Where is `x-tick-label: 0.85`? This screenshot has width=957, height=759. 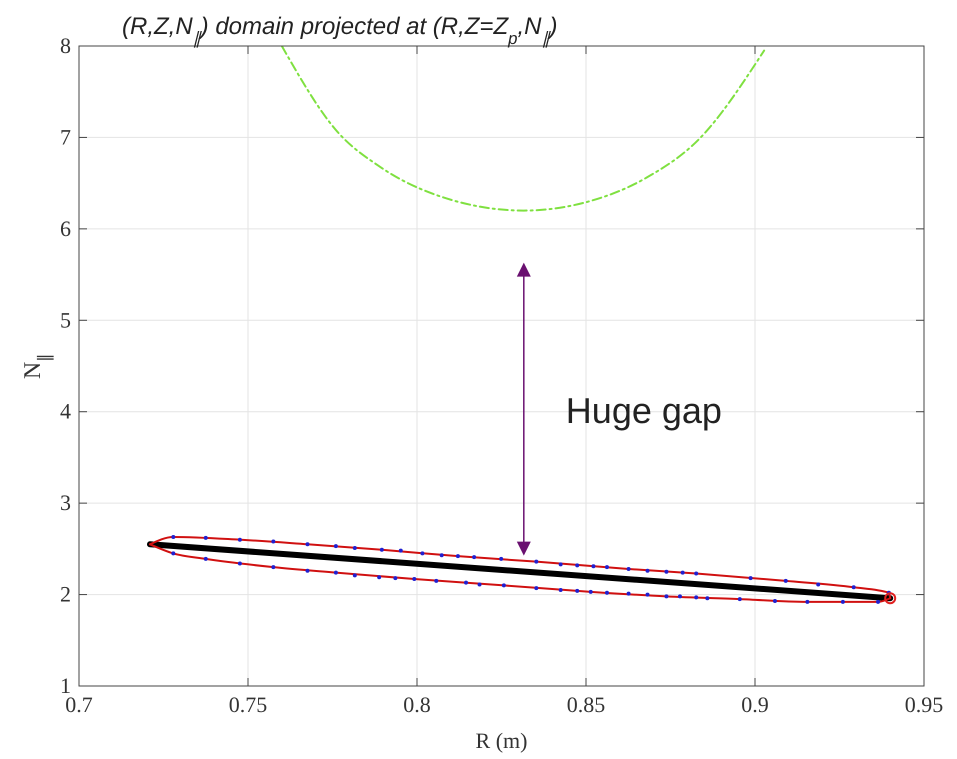 x-tick-label: 0.85 is located at coordinates (586, 704).